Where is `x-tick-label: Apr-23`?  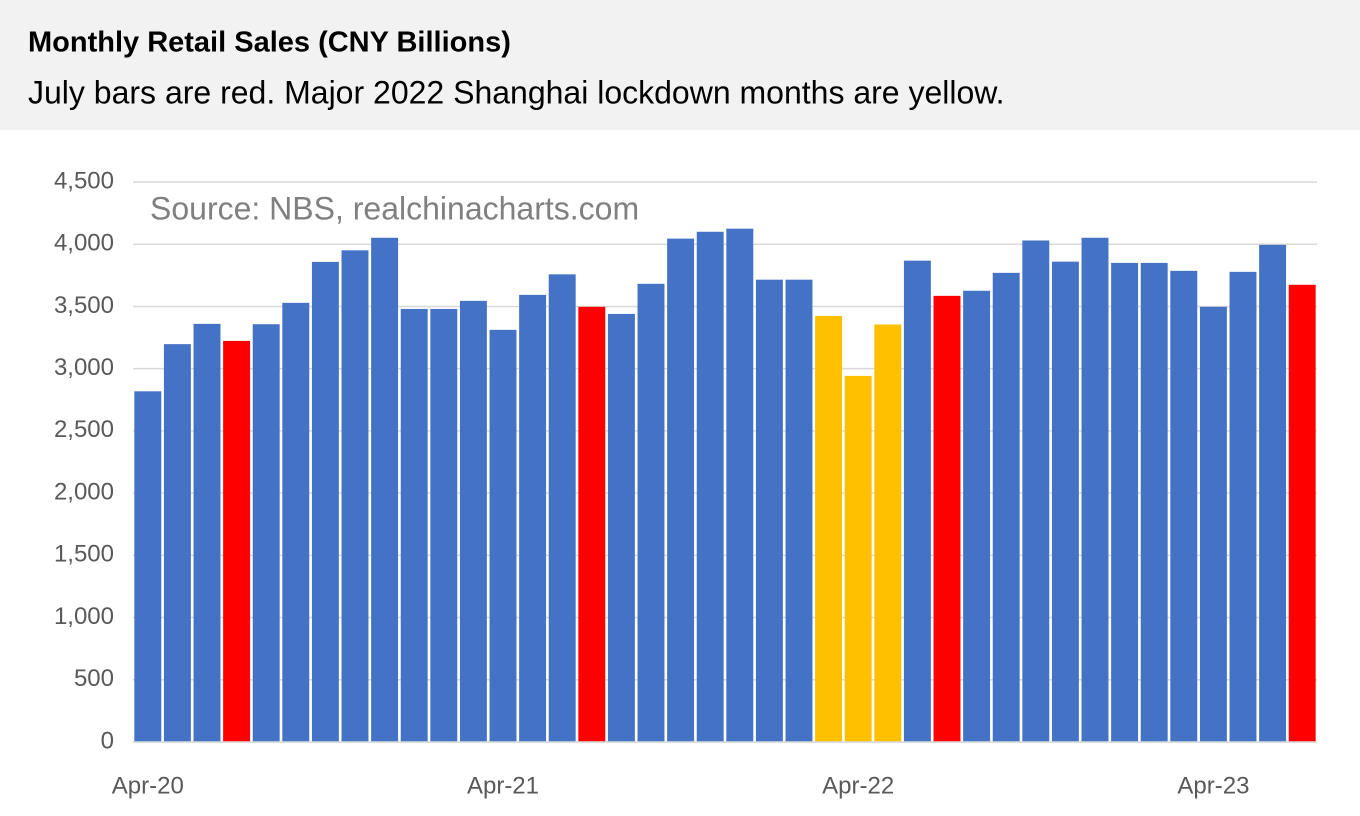
x-tick-label: Apr-23 is located at coordinates (1213, 785).